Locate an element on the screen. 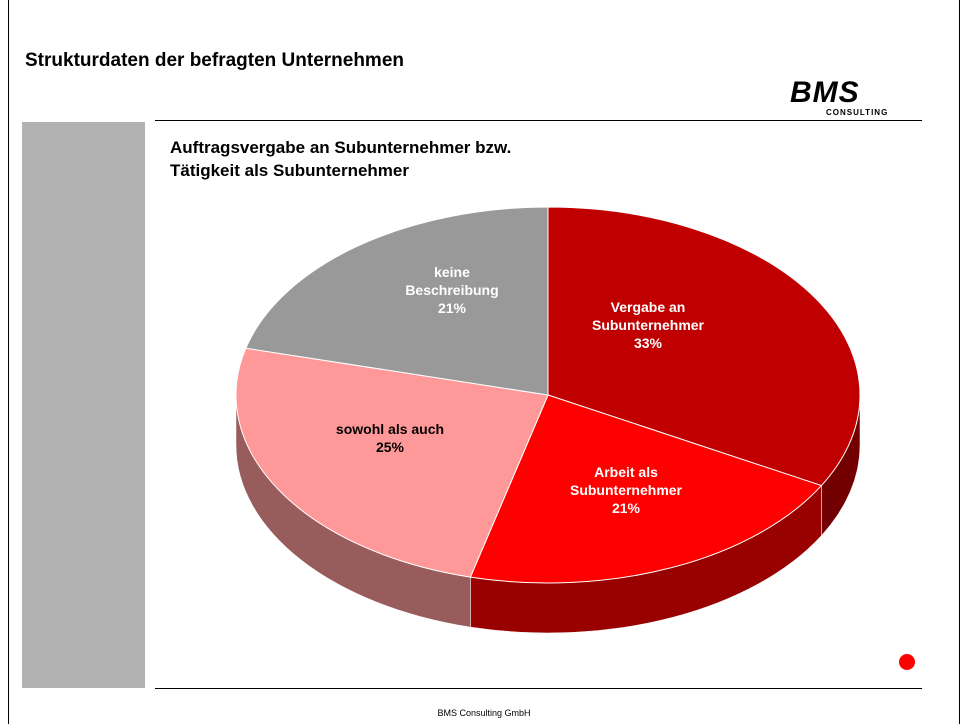 This screenshot has width=968, height=724. footer-rule is located at coordinates (538, 688).